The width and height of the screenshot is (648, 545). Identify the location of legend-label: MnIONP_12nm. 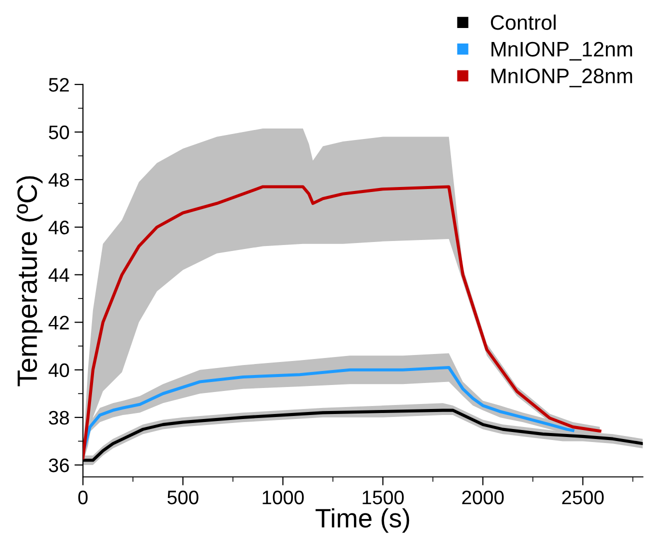
(562, 51).